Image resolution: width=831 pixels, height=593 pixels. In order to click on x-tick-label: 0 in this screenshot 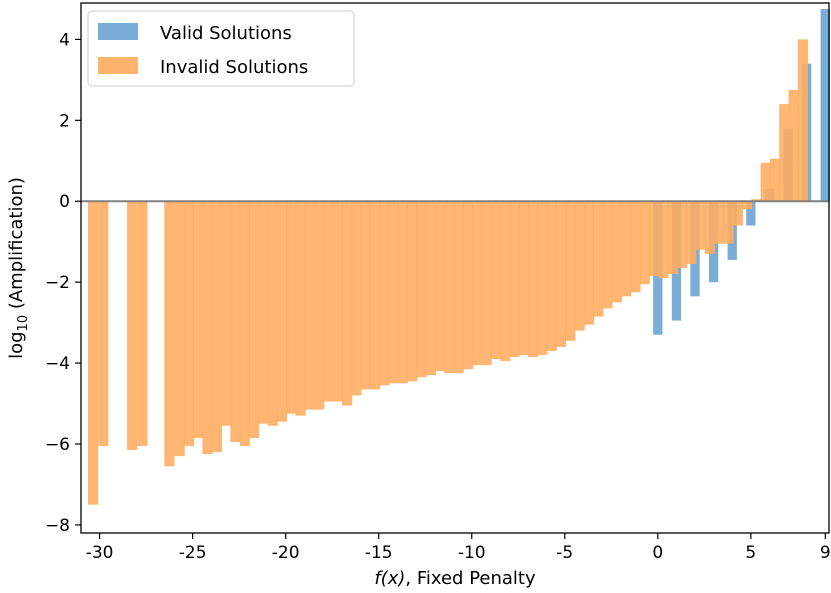, I will do `click(657, 553)`.